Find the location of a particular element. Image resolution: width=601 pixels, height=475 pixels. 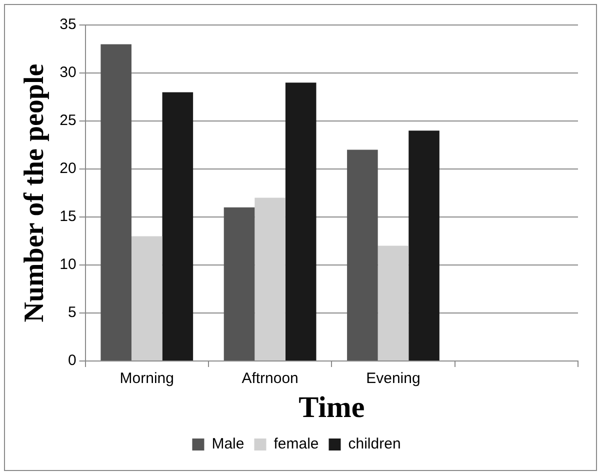

x-tick-label: Evening is located at coordinates (393, 379).